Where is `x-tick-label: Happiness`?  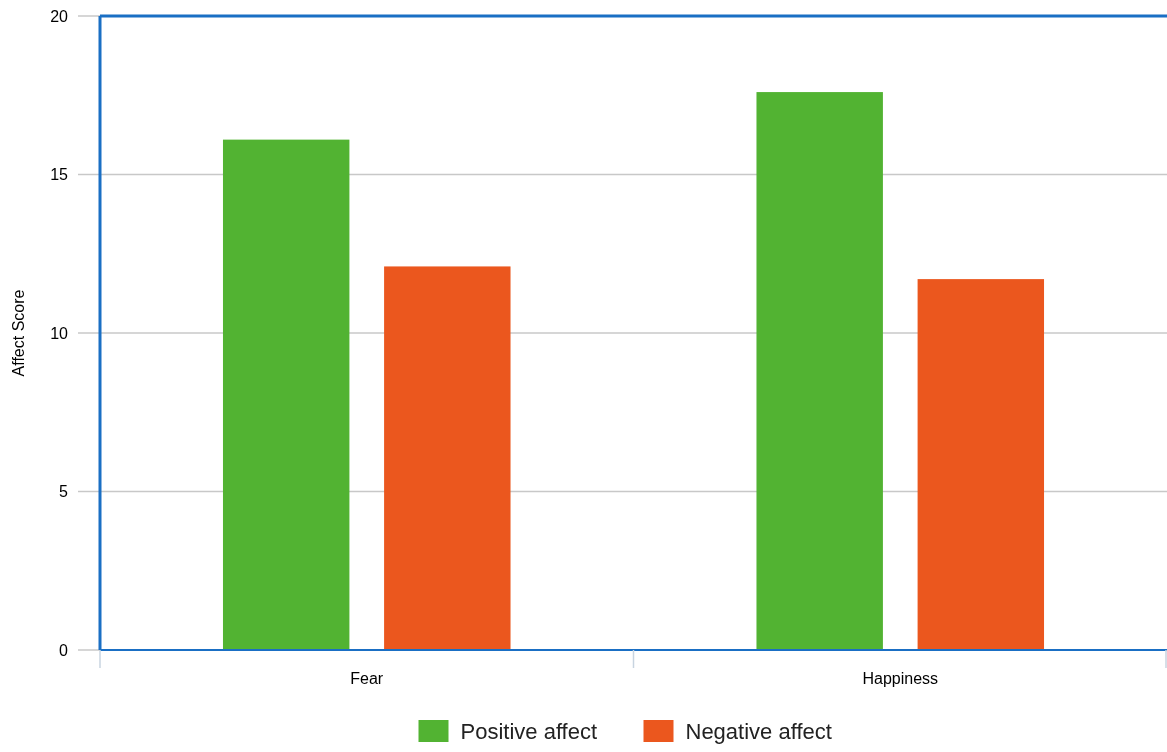 x-tick-label: Happiness is located at coordinates (900, 678).